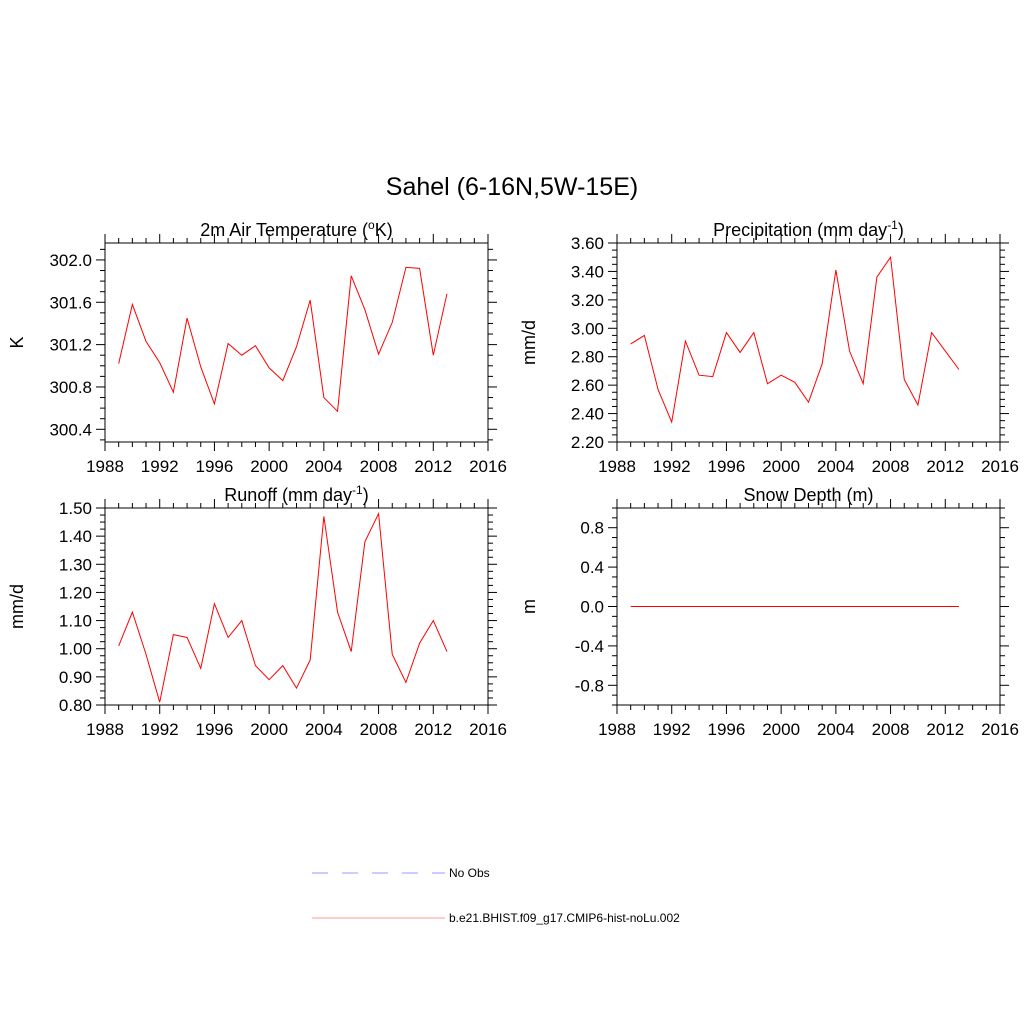 The height and width of the screenshot is (1024, 1024). I want to click on legend-label: No Obs, so click(469, 873).